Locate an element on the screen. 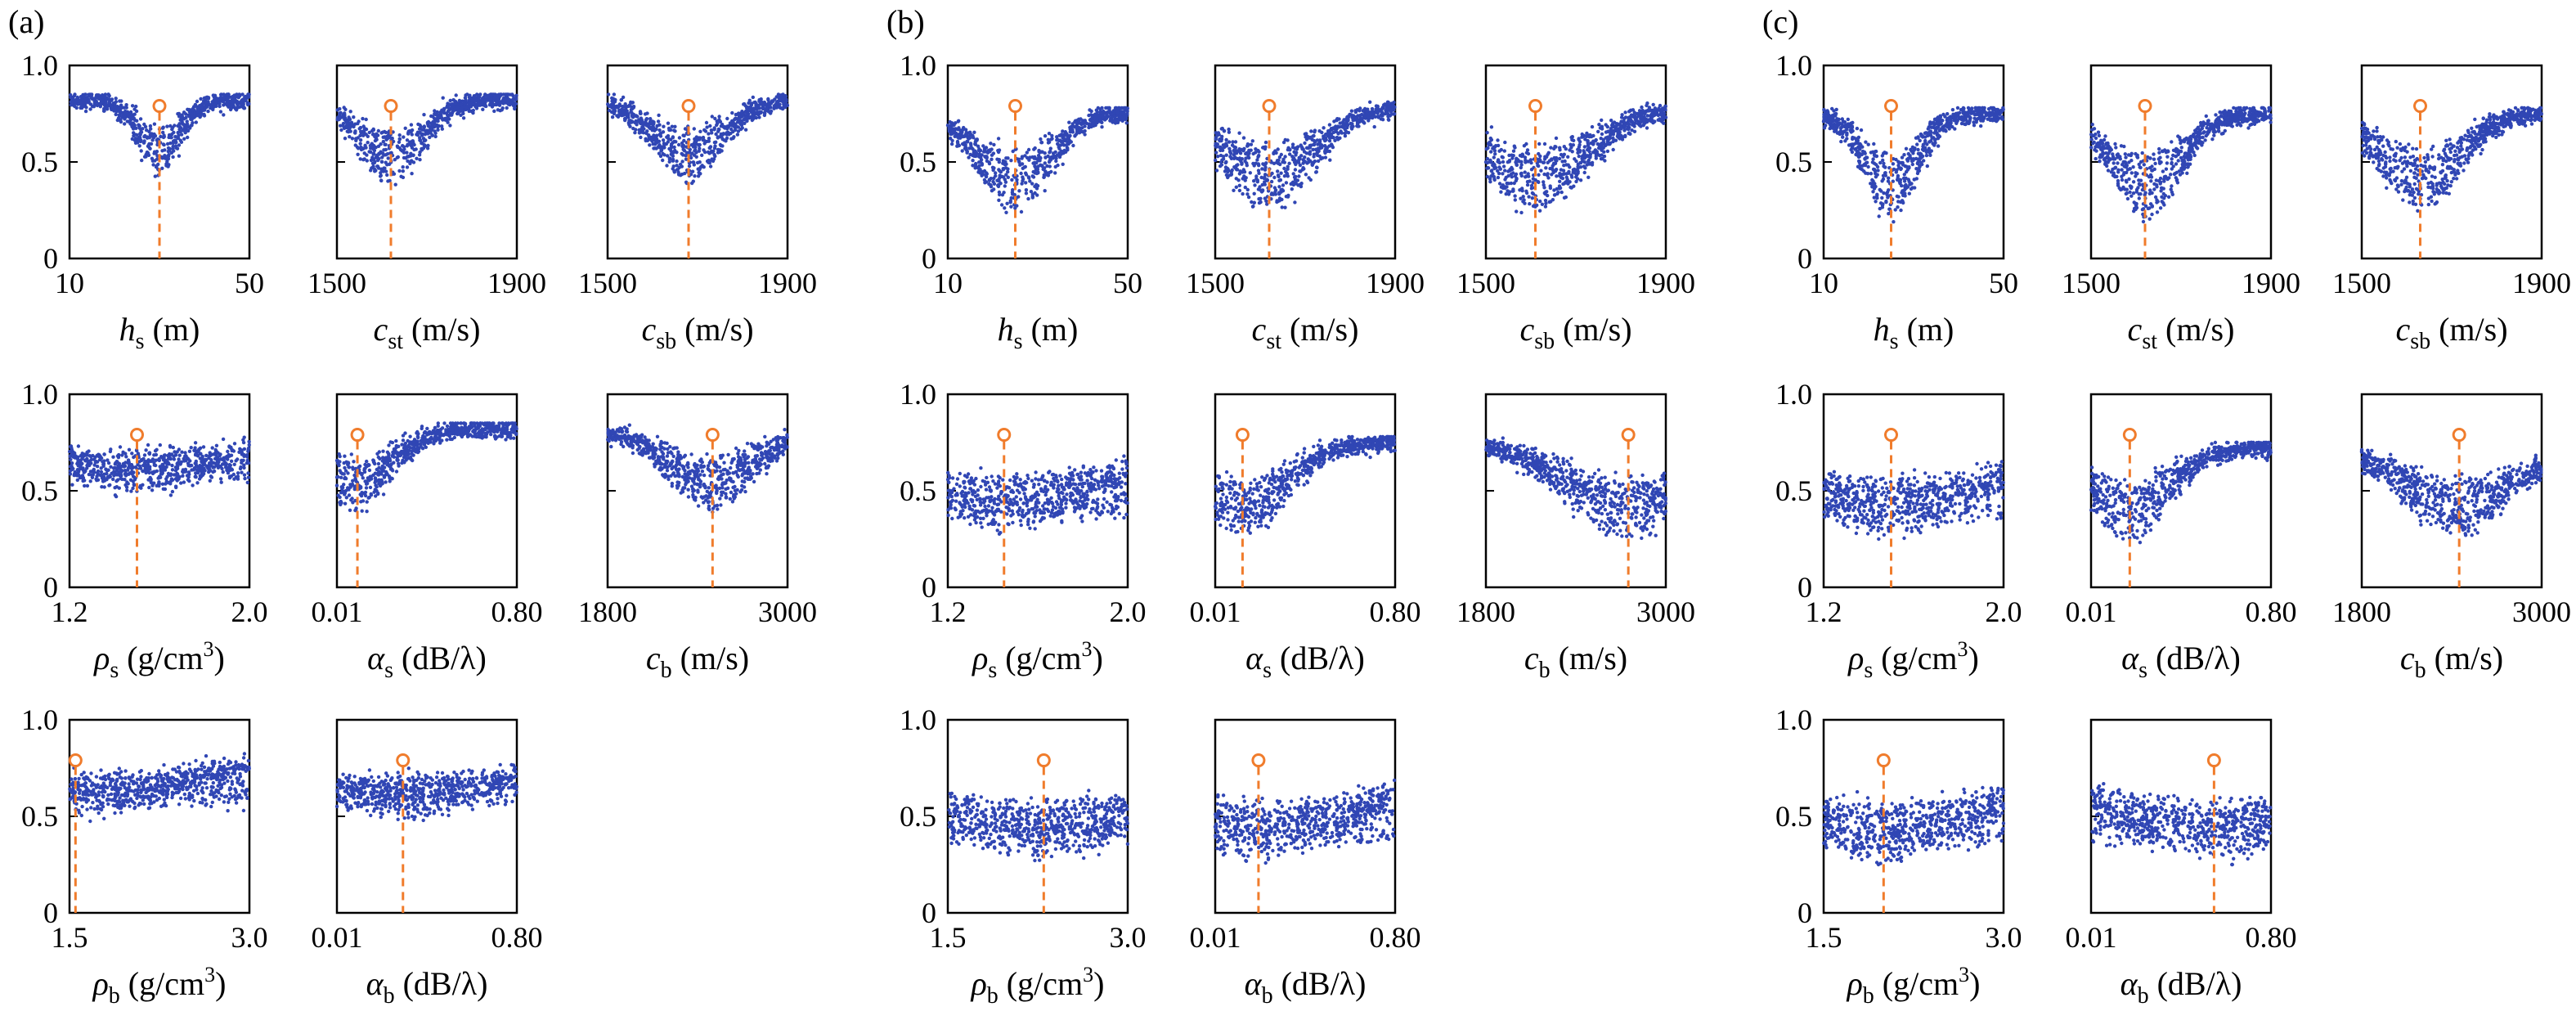  x-tick-label: 1900 is located at coordinates (787, 283).